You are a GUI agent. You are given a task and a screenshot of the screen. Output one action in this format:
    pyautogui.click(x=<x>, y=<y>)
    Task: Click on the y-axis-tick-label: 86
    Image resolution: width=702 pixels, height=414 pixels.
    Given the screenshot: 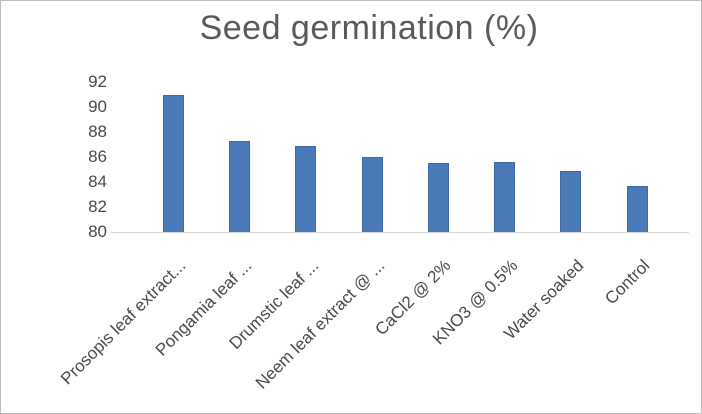 What is the action you would take?
    pyautogui.click(x=97, y=156)
    